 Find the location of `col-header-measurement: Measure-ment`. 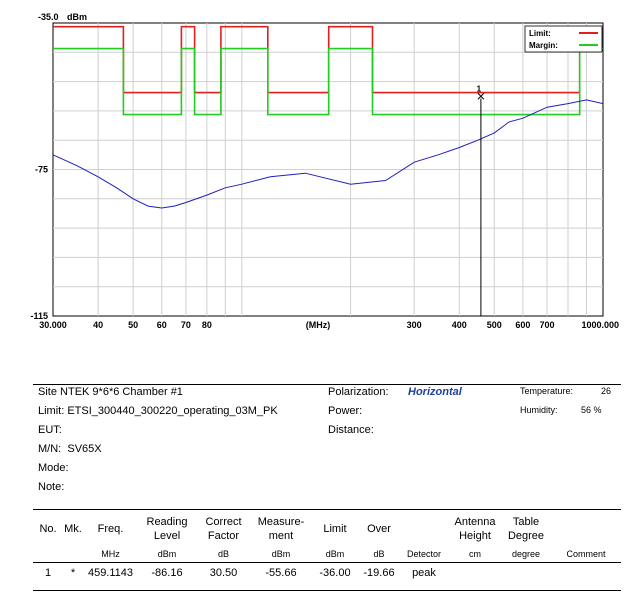

col-header-measurement: Measure-ment is located at coordinates (281, 529).